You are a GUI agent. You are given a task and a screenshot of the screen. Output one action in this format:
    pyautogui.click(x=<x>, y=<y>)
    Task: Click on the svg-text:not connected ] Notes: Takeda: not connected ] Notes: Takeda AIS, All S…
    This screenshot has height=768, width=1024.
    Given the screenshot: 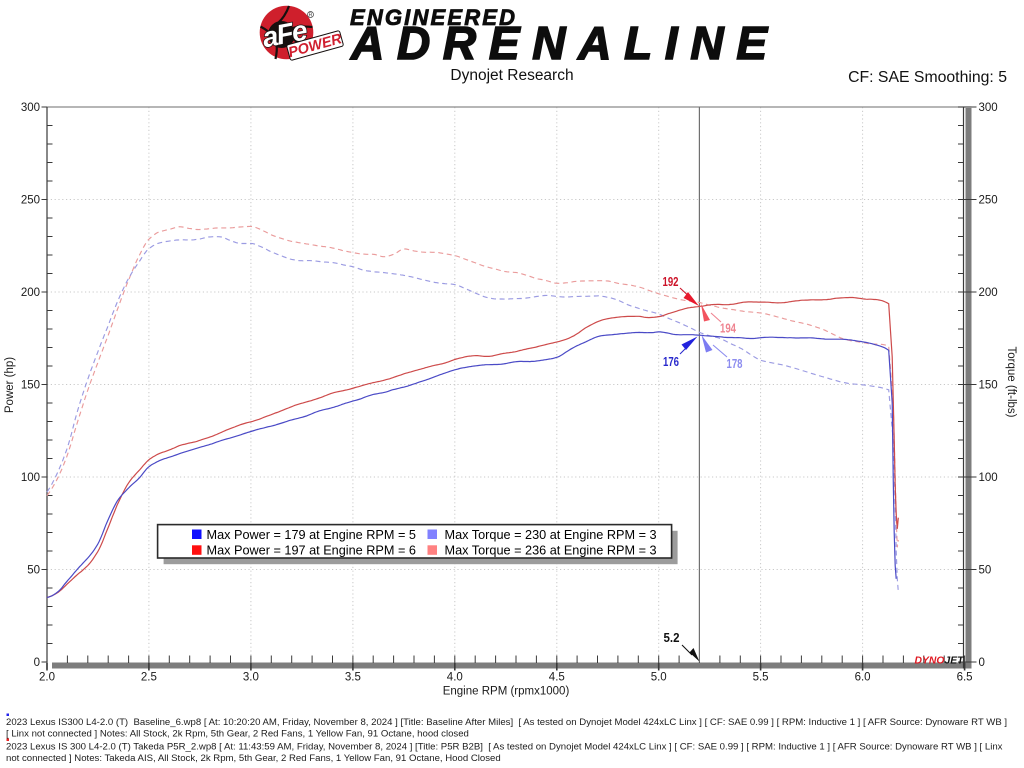 What is the action you would take?
    pyautogui.click(x=253, y=758)
    